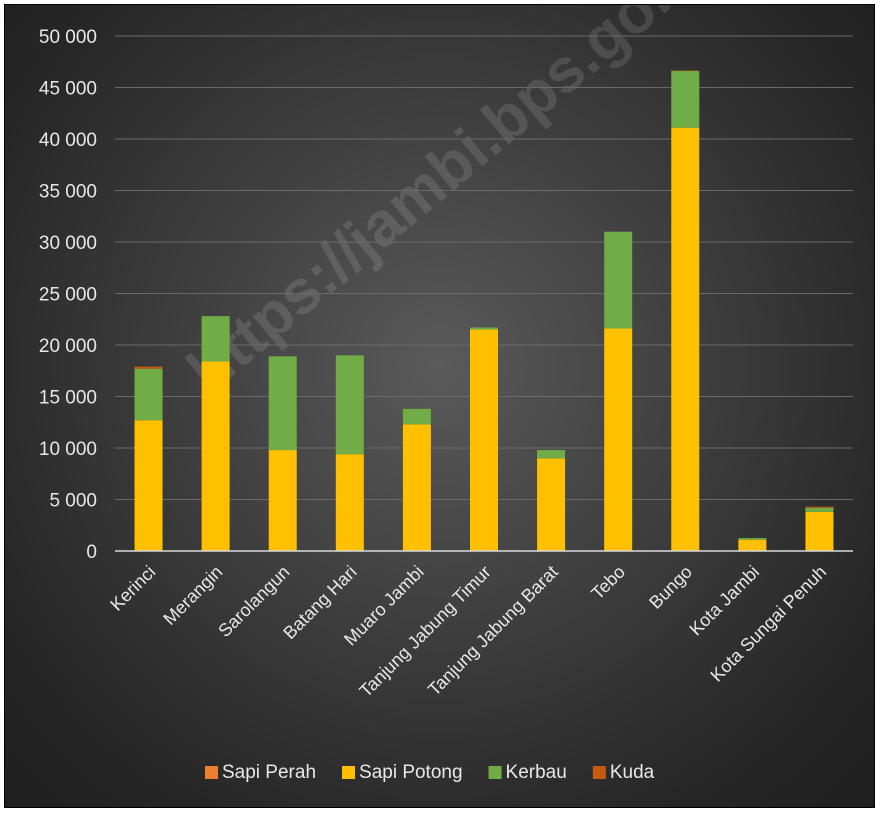  What do you see at coordinates (632, 772) in the screenshot?
I see `legend-entry: Kuda` at bounding box center [632, 772].